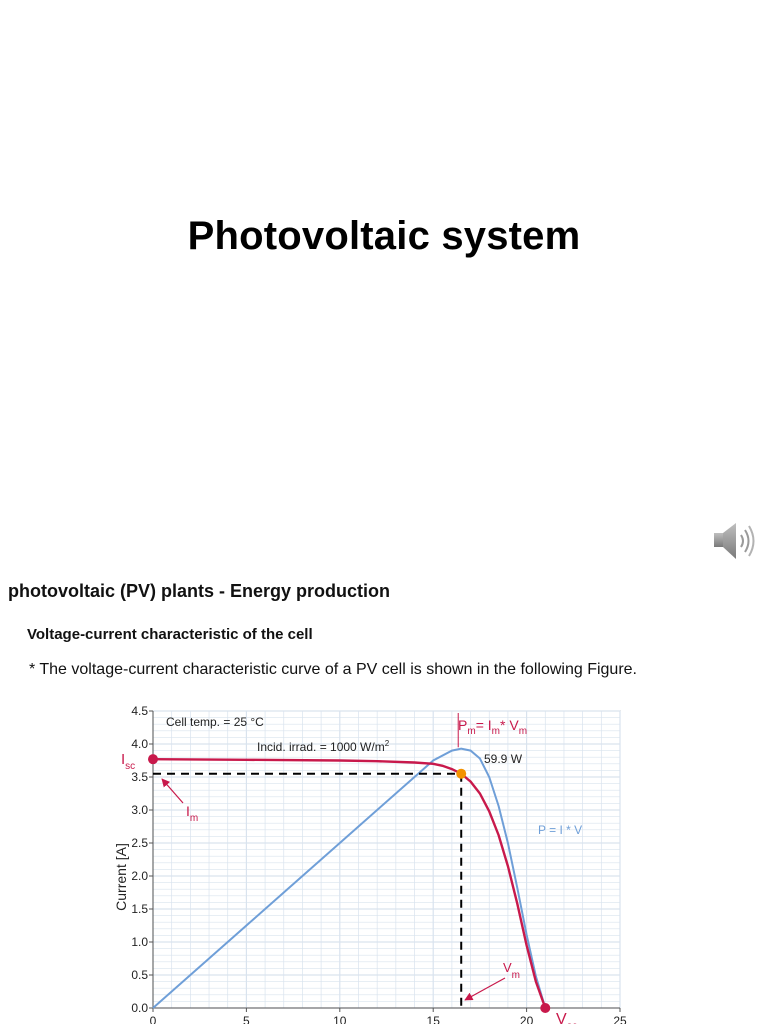  What do you see at coordinates (485, 989) in the screenshot?
I see `vm-arrow` at bounding box center [485, 989].